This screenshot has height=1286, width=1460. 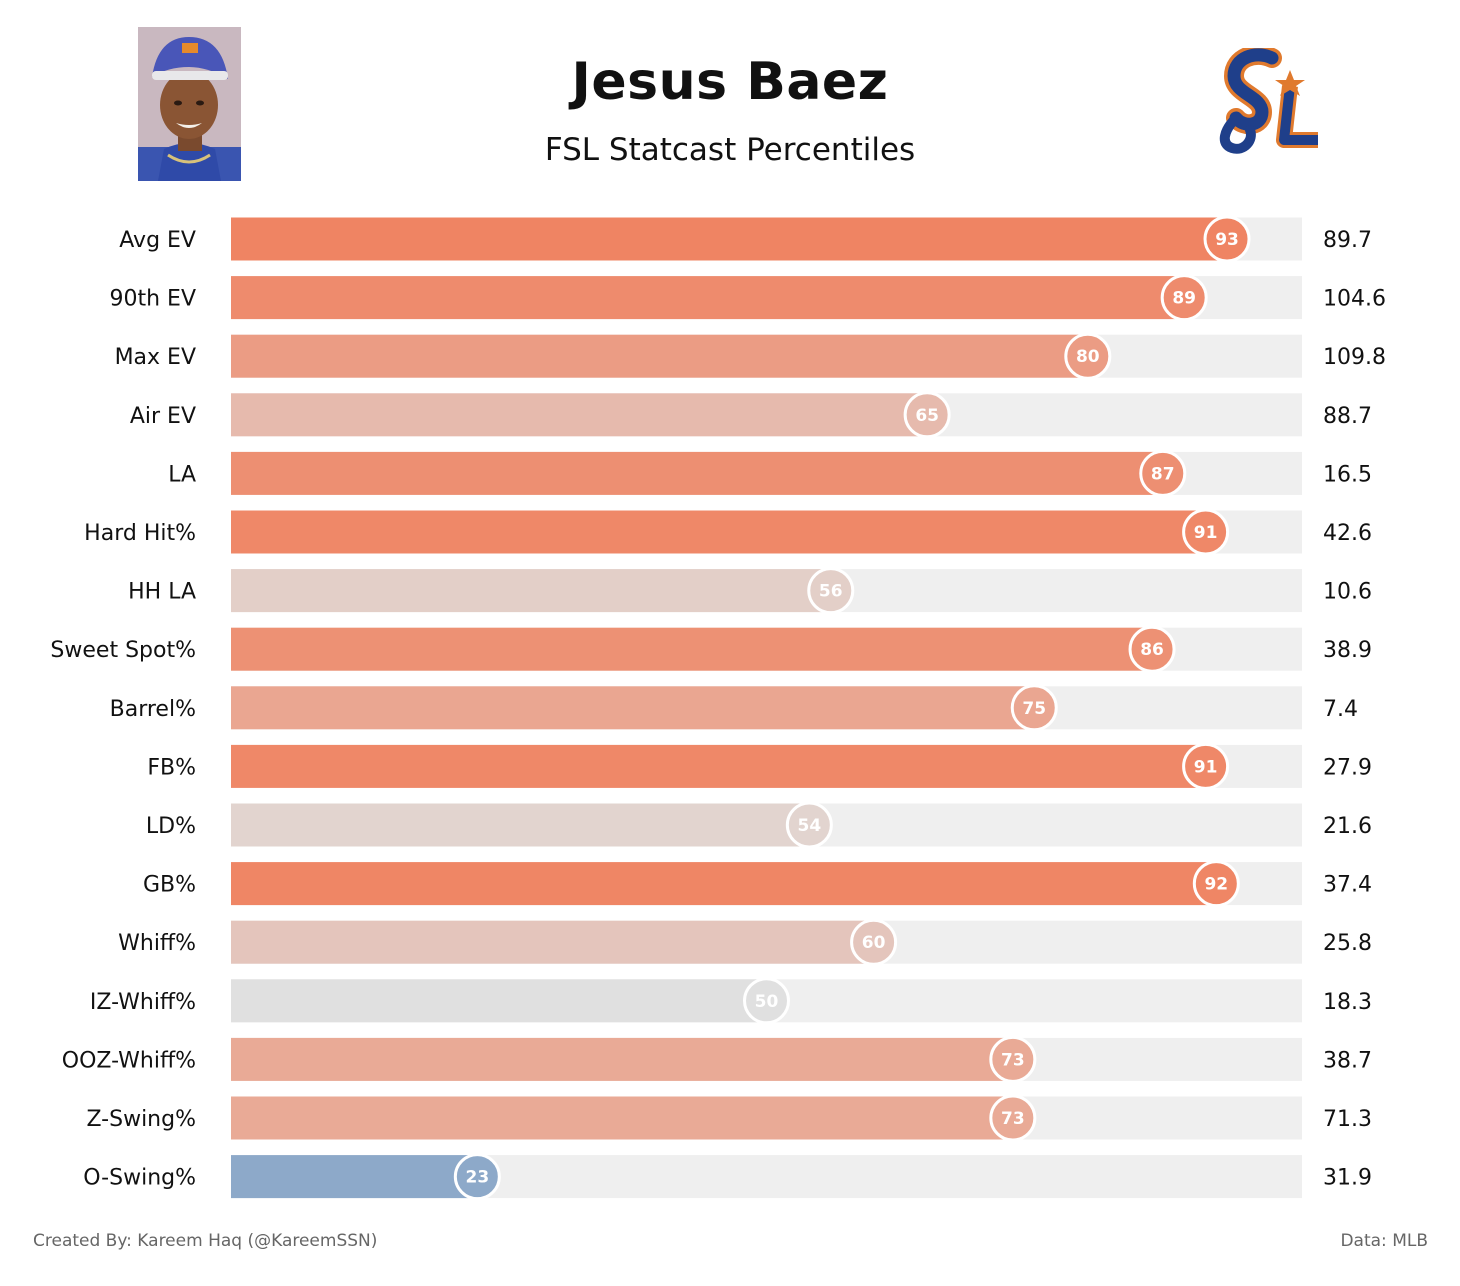 I want to click on percentile-value: 65, so click(x=927, y=416).